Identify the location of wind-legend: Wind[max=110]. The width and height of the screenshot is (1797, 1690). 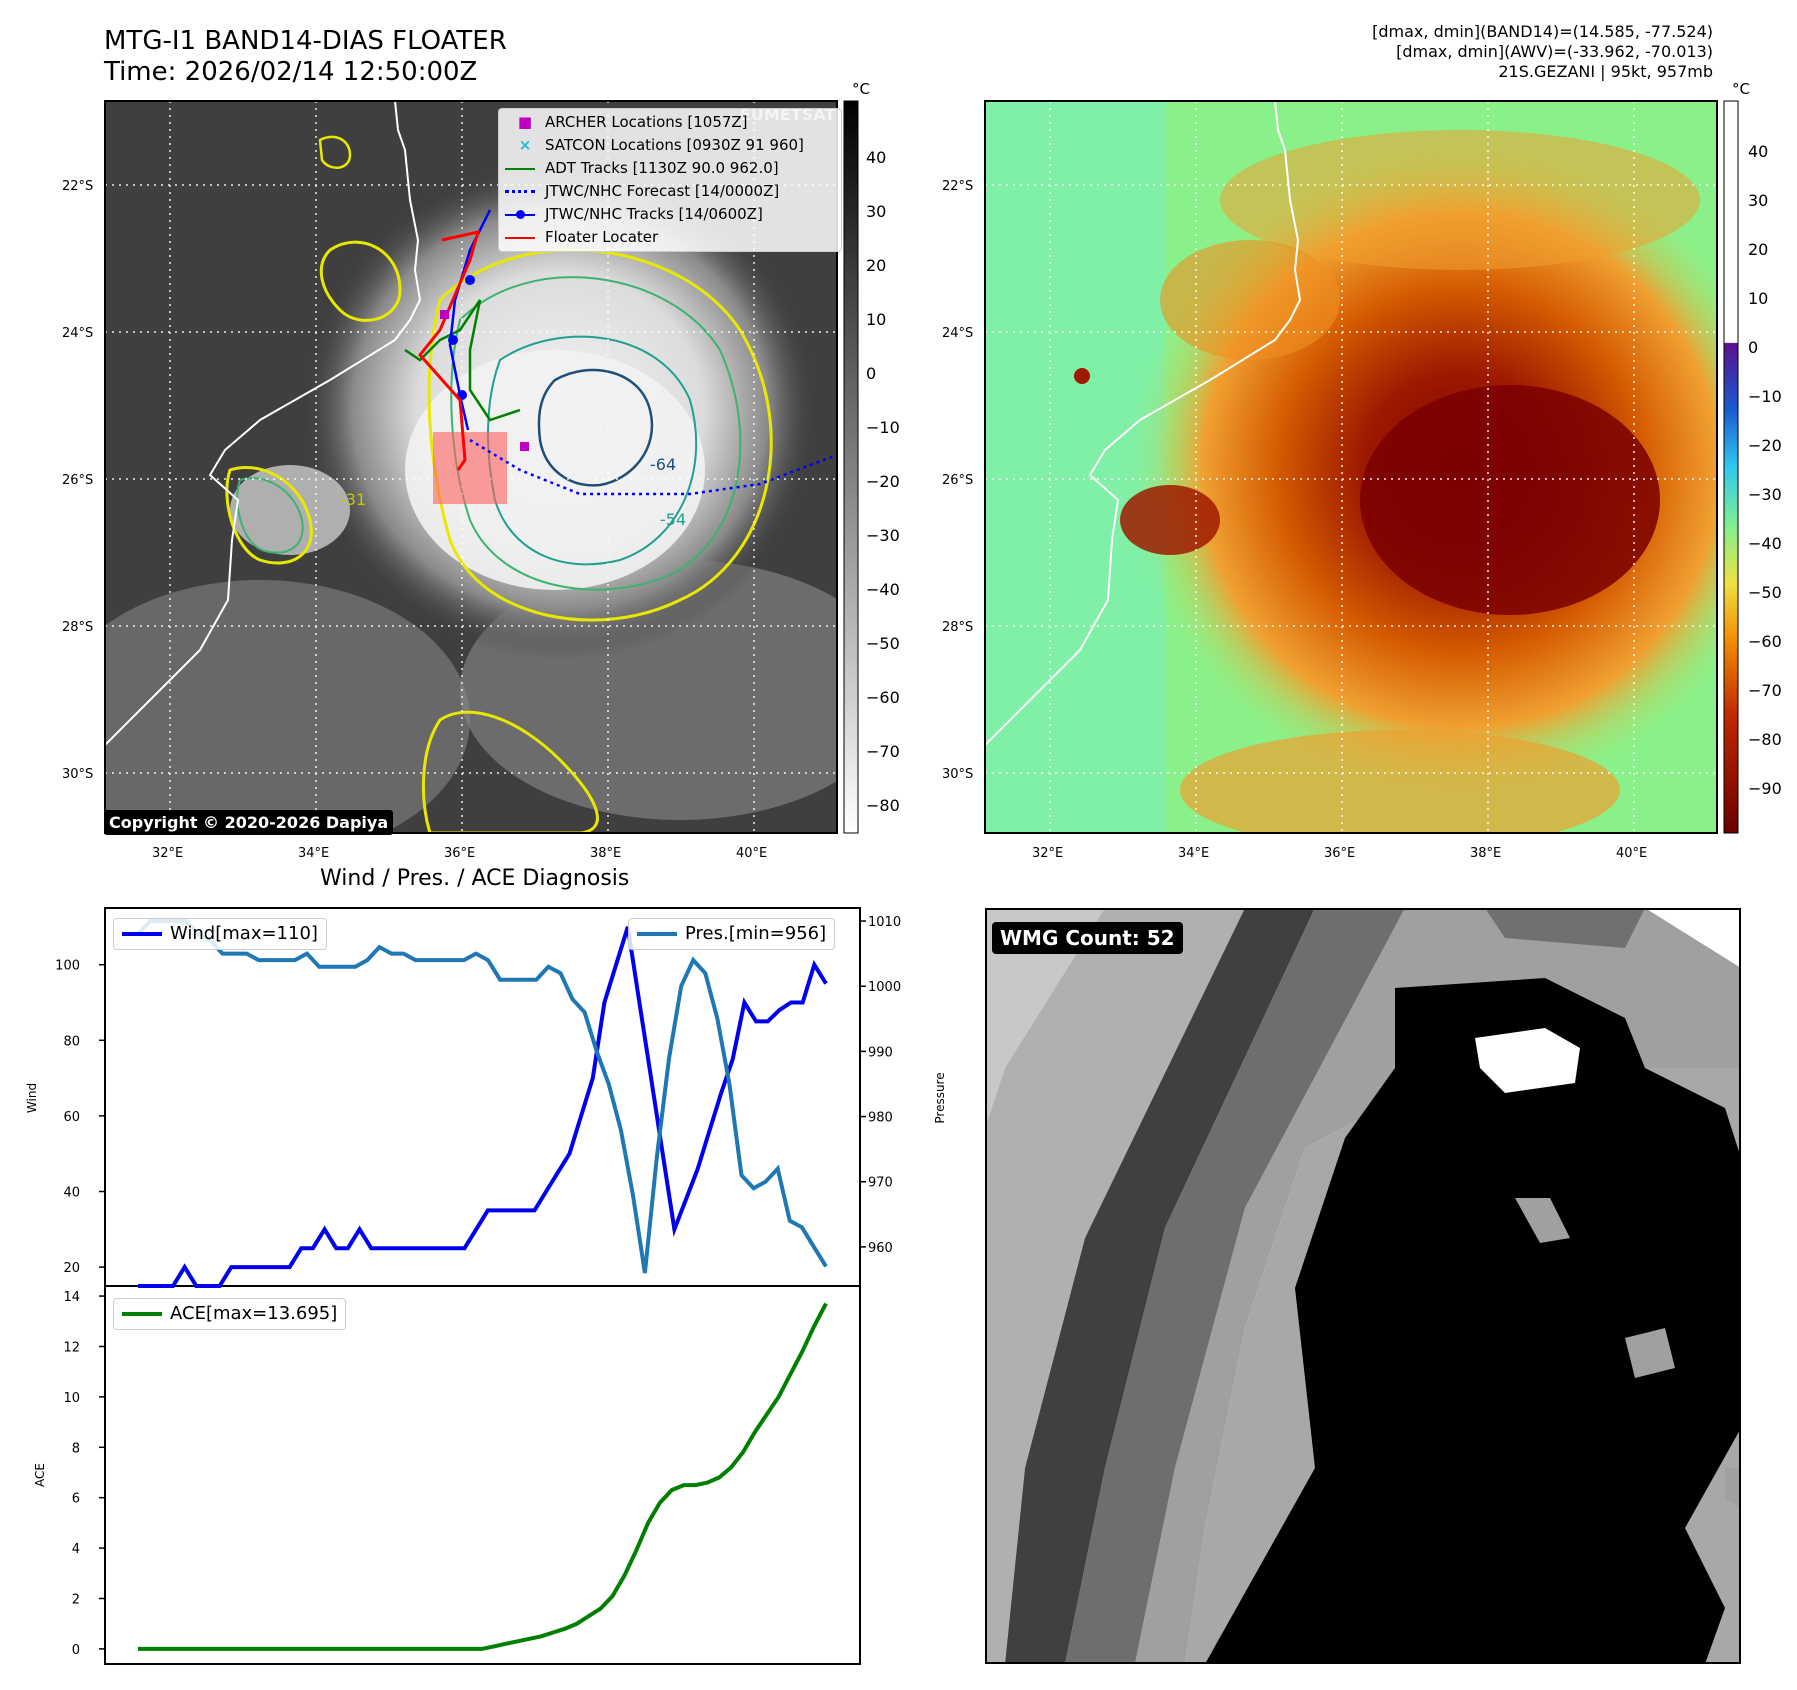
(220, 934).